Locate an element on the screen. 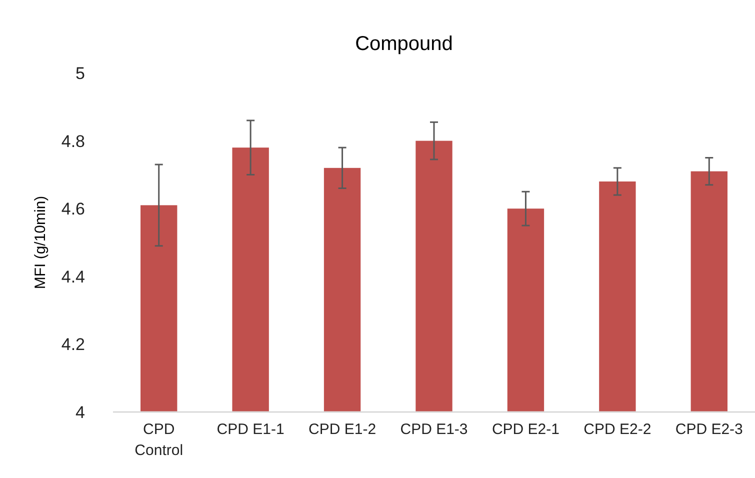 The height and width of the screenshot is (478, 755). y-tick-label: 5 is located at coordinates (80, 73).